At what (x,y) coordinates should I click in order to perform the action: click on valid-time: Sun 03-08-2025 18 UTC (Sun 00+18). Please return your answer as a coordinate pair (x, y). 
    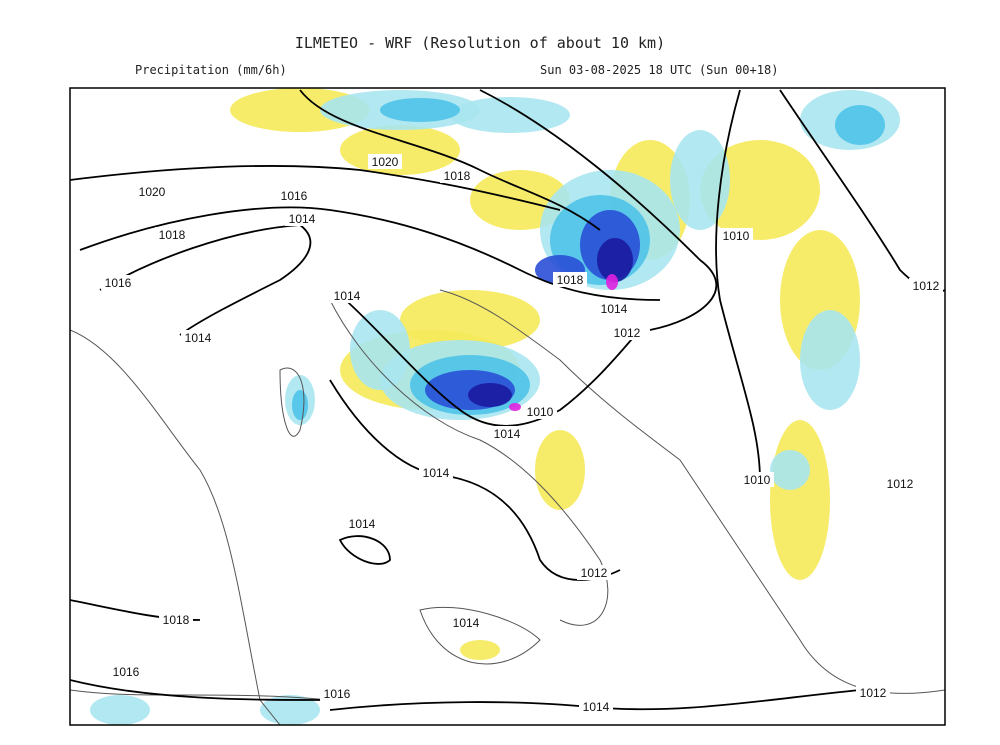
    Looking at the image, I should click on (659, 70).